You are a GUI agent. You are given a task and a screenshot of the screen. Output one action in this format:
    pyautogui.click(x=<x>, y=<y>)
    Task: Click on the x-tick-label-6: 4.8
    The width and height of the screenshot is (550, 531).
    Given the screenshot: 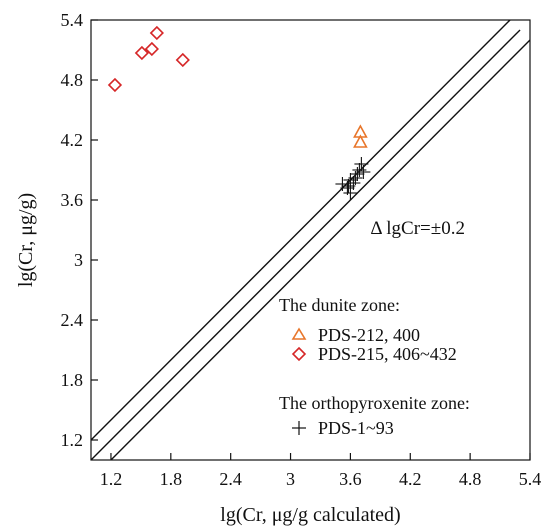 What is the action you would take?
    pyautogui.click(x=470, y=479)
    